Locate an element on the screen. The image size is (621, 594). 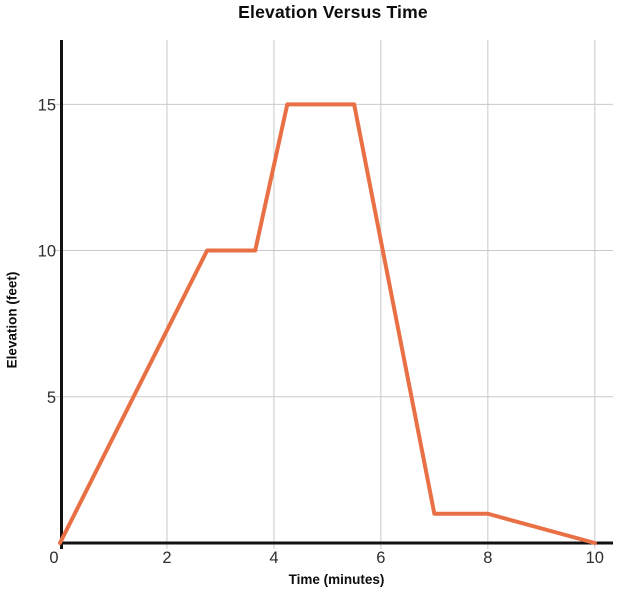
x-tick-label: 2 is located at coordinates (166, 558).